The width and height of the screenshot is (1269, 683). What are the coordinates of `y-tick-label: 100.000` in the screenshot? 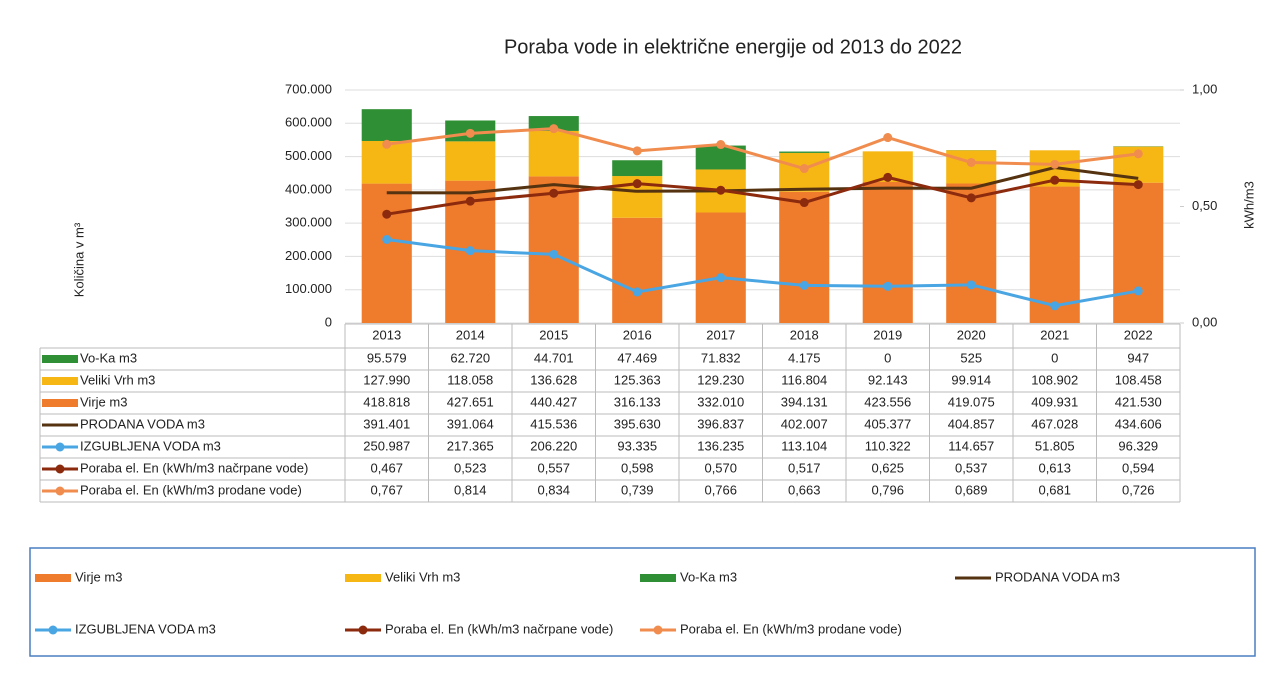 It's located at (308, 288).